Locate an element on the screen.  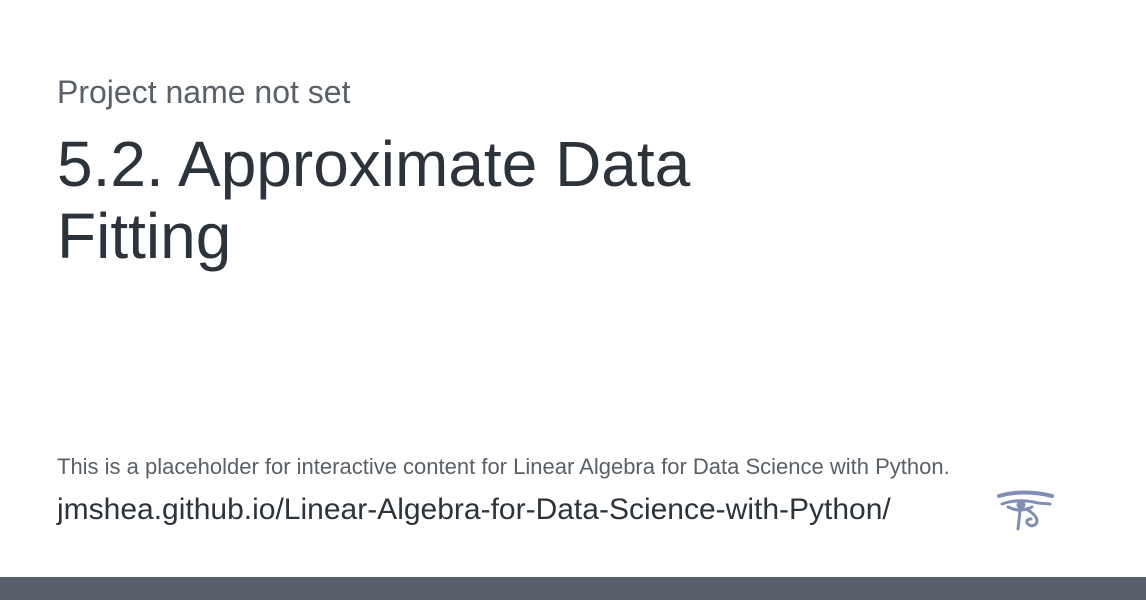
page-title: 5.2. Approximate Data Fitting is located at coordinates (374, 200).